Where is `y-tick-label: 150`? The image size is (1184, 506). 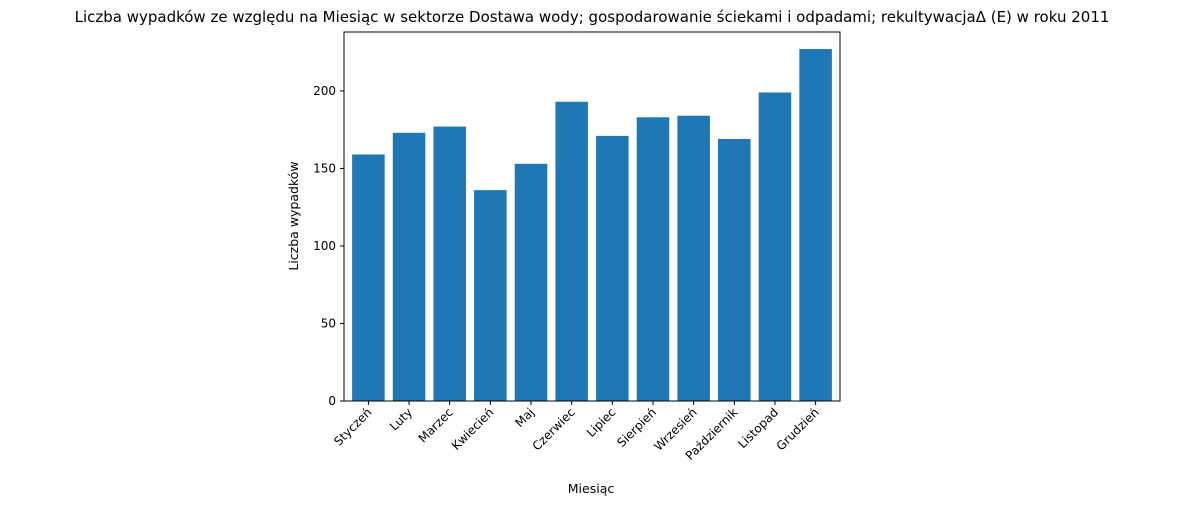 y-tick-label: 150 is located at coordinates (324, 168).